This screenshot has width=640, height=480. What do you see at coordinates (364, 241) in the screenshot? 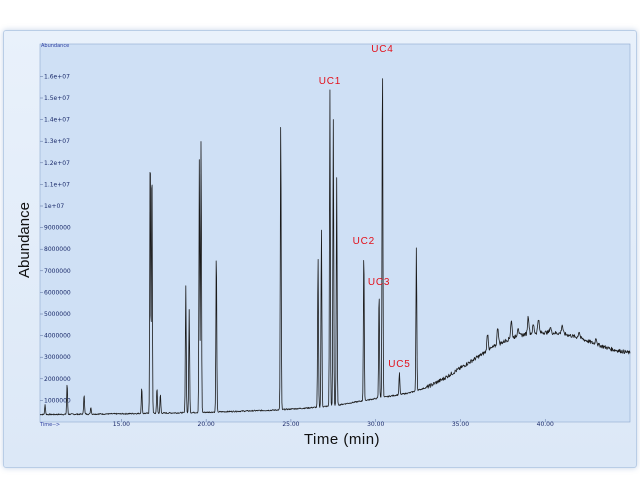
I see `peak-label-uc2: UC2` at bounding box center [364, 241].